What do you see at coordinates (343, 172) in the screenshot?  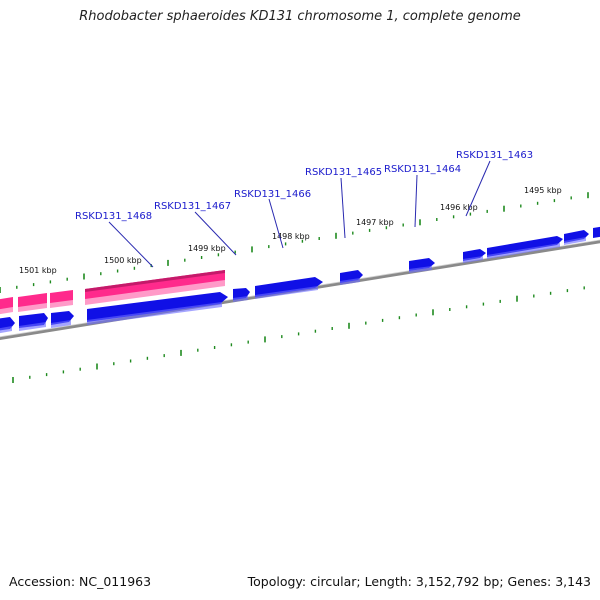 I see `gene-label-rskd131-1465: RSKD131_1465` at bounding box center [343, 172].